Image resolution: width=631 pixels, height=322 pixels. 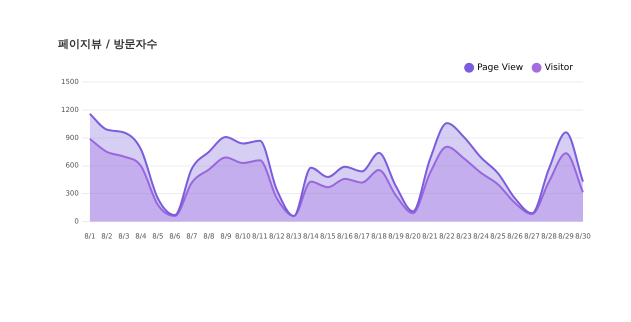 What do you see at coordinates (108, 43) in the screenshot?
I see `chart-title: 페이지뷰 / 방문자수` at bounding box center [108, 43].